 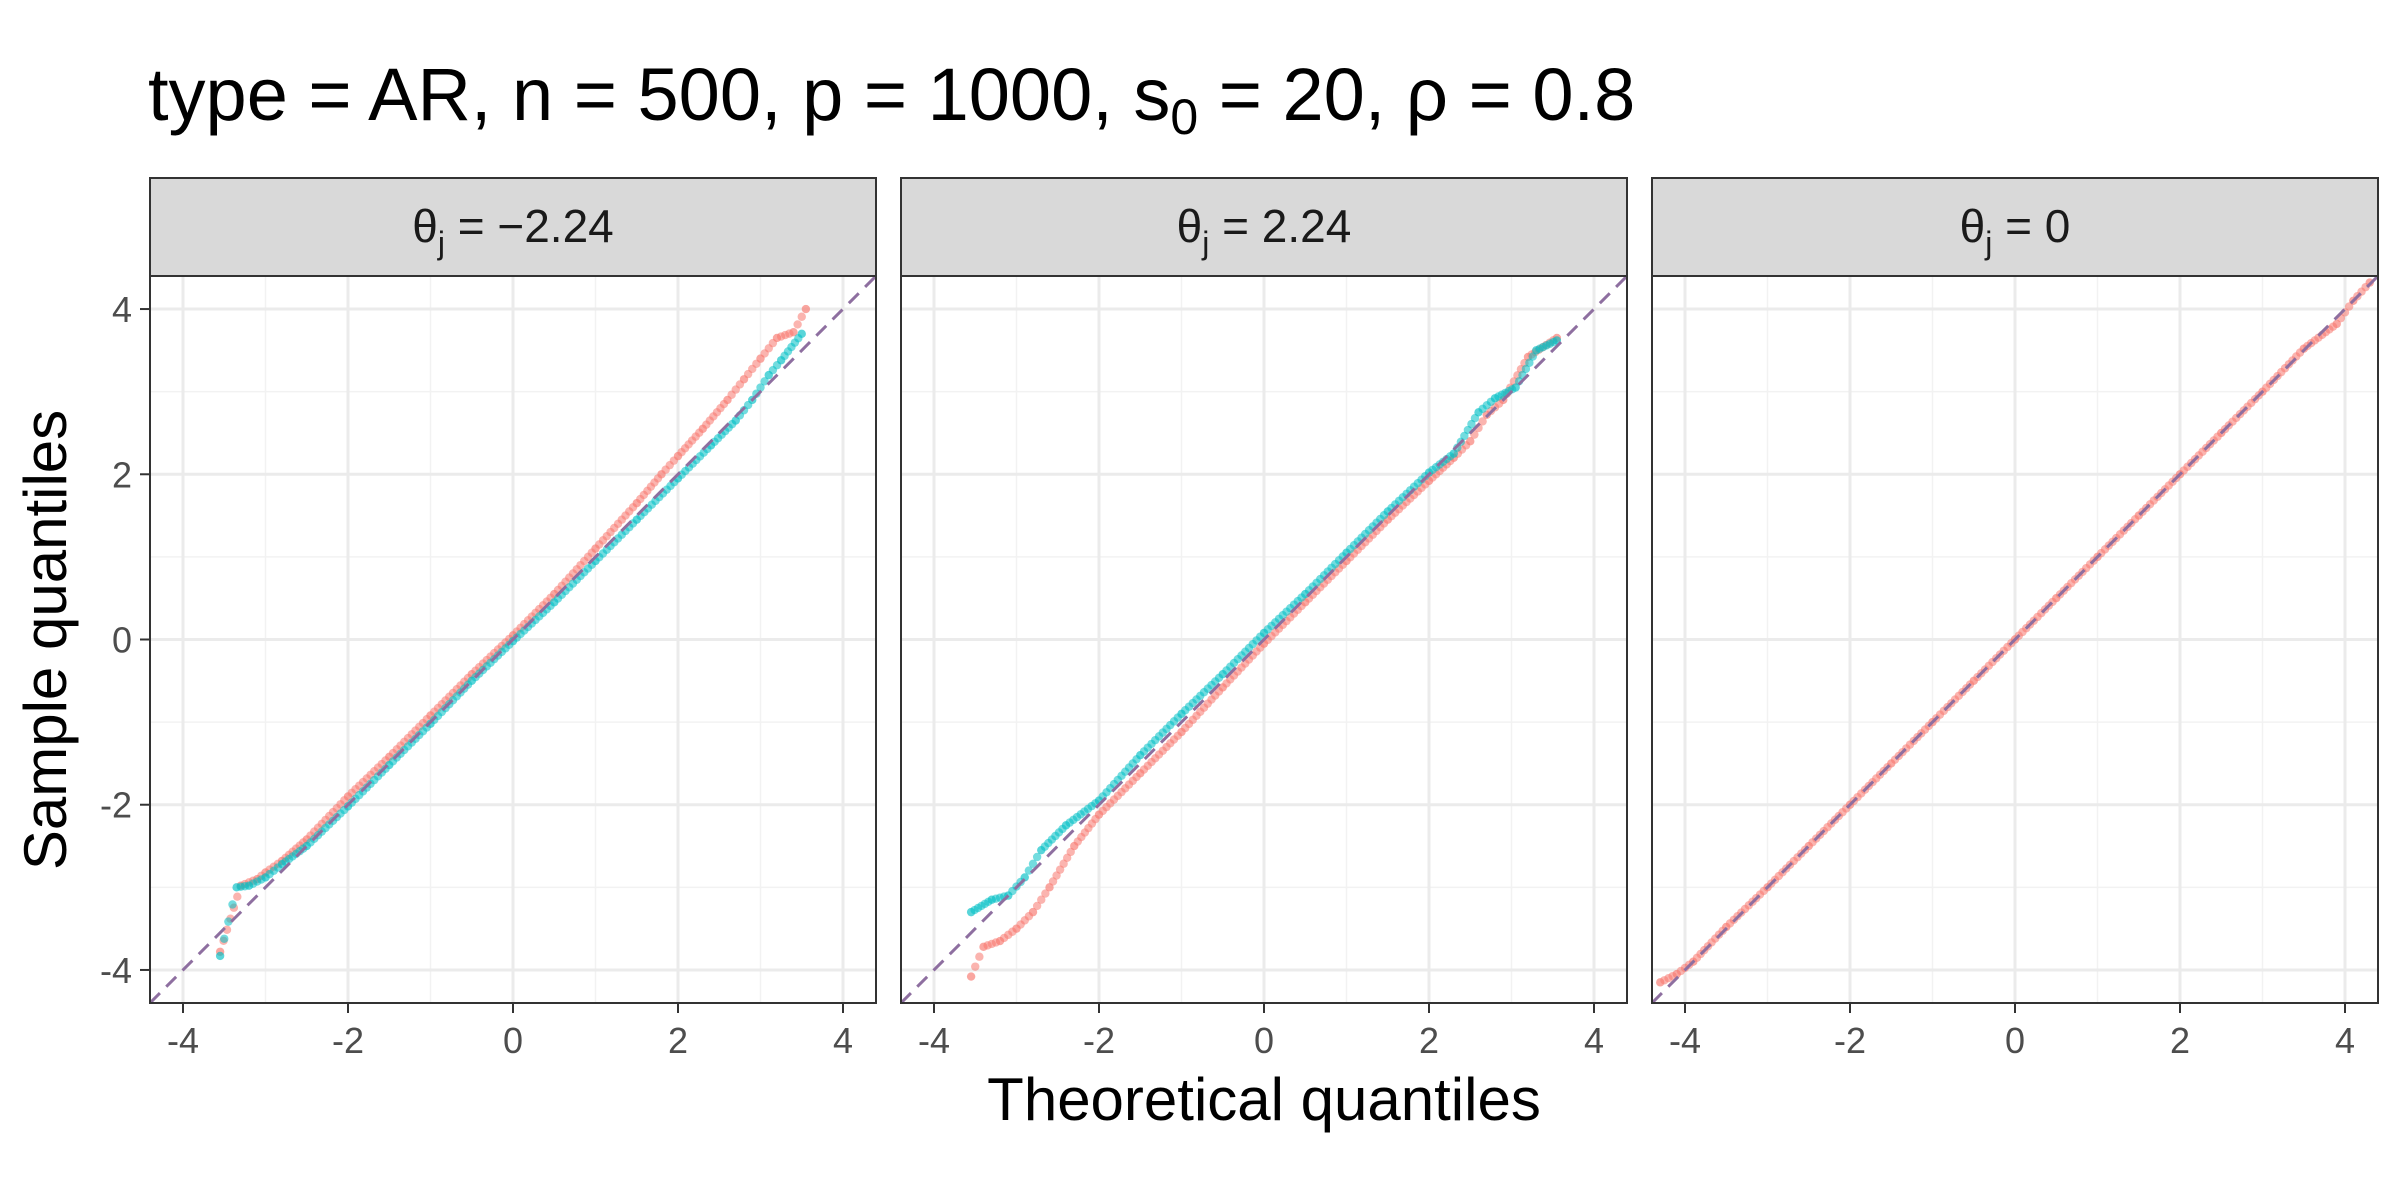 What do you see at coordinates (116, 970) in the screenshot?
I see `y-tick-label: -4` at bounding box center [116, 970].